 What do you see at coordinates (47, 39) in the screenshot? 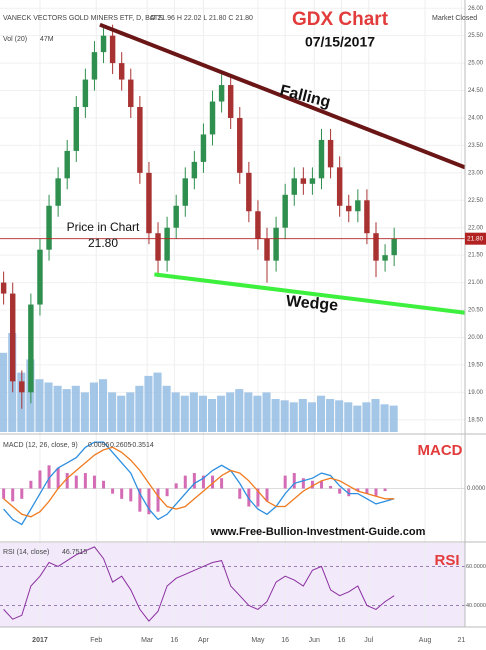
I see `volume-reading: 47M` at bounding box center [47, 39].